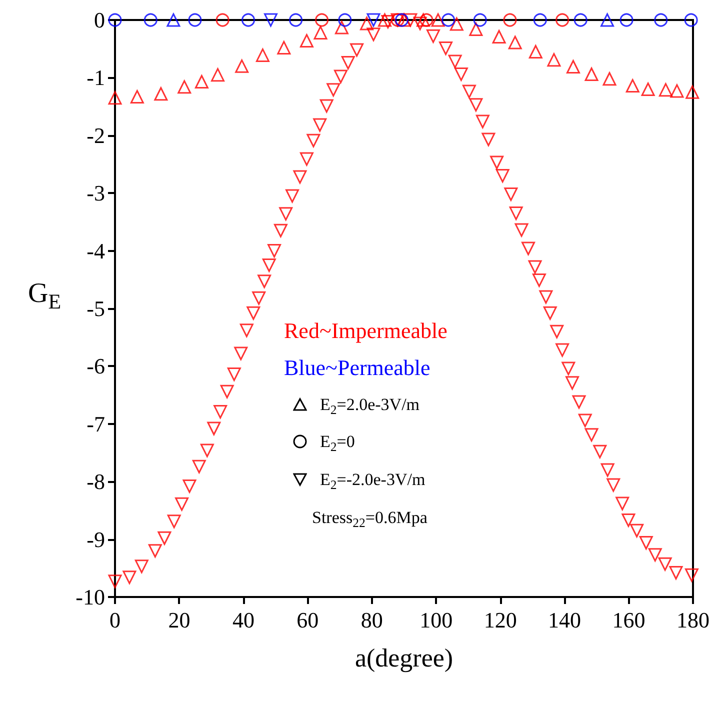 The width and height of the screenshot is (721, 706). Describe the element at coordinates (565, 620) in the screenshot. I see `x-tick-label: 140` at that location.